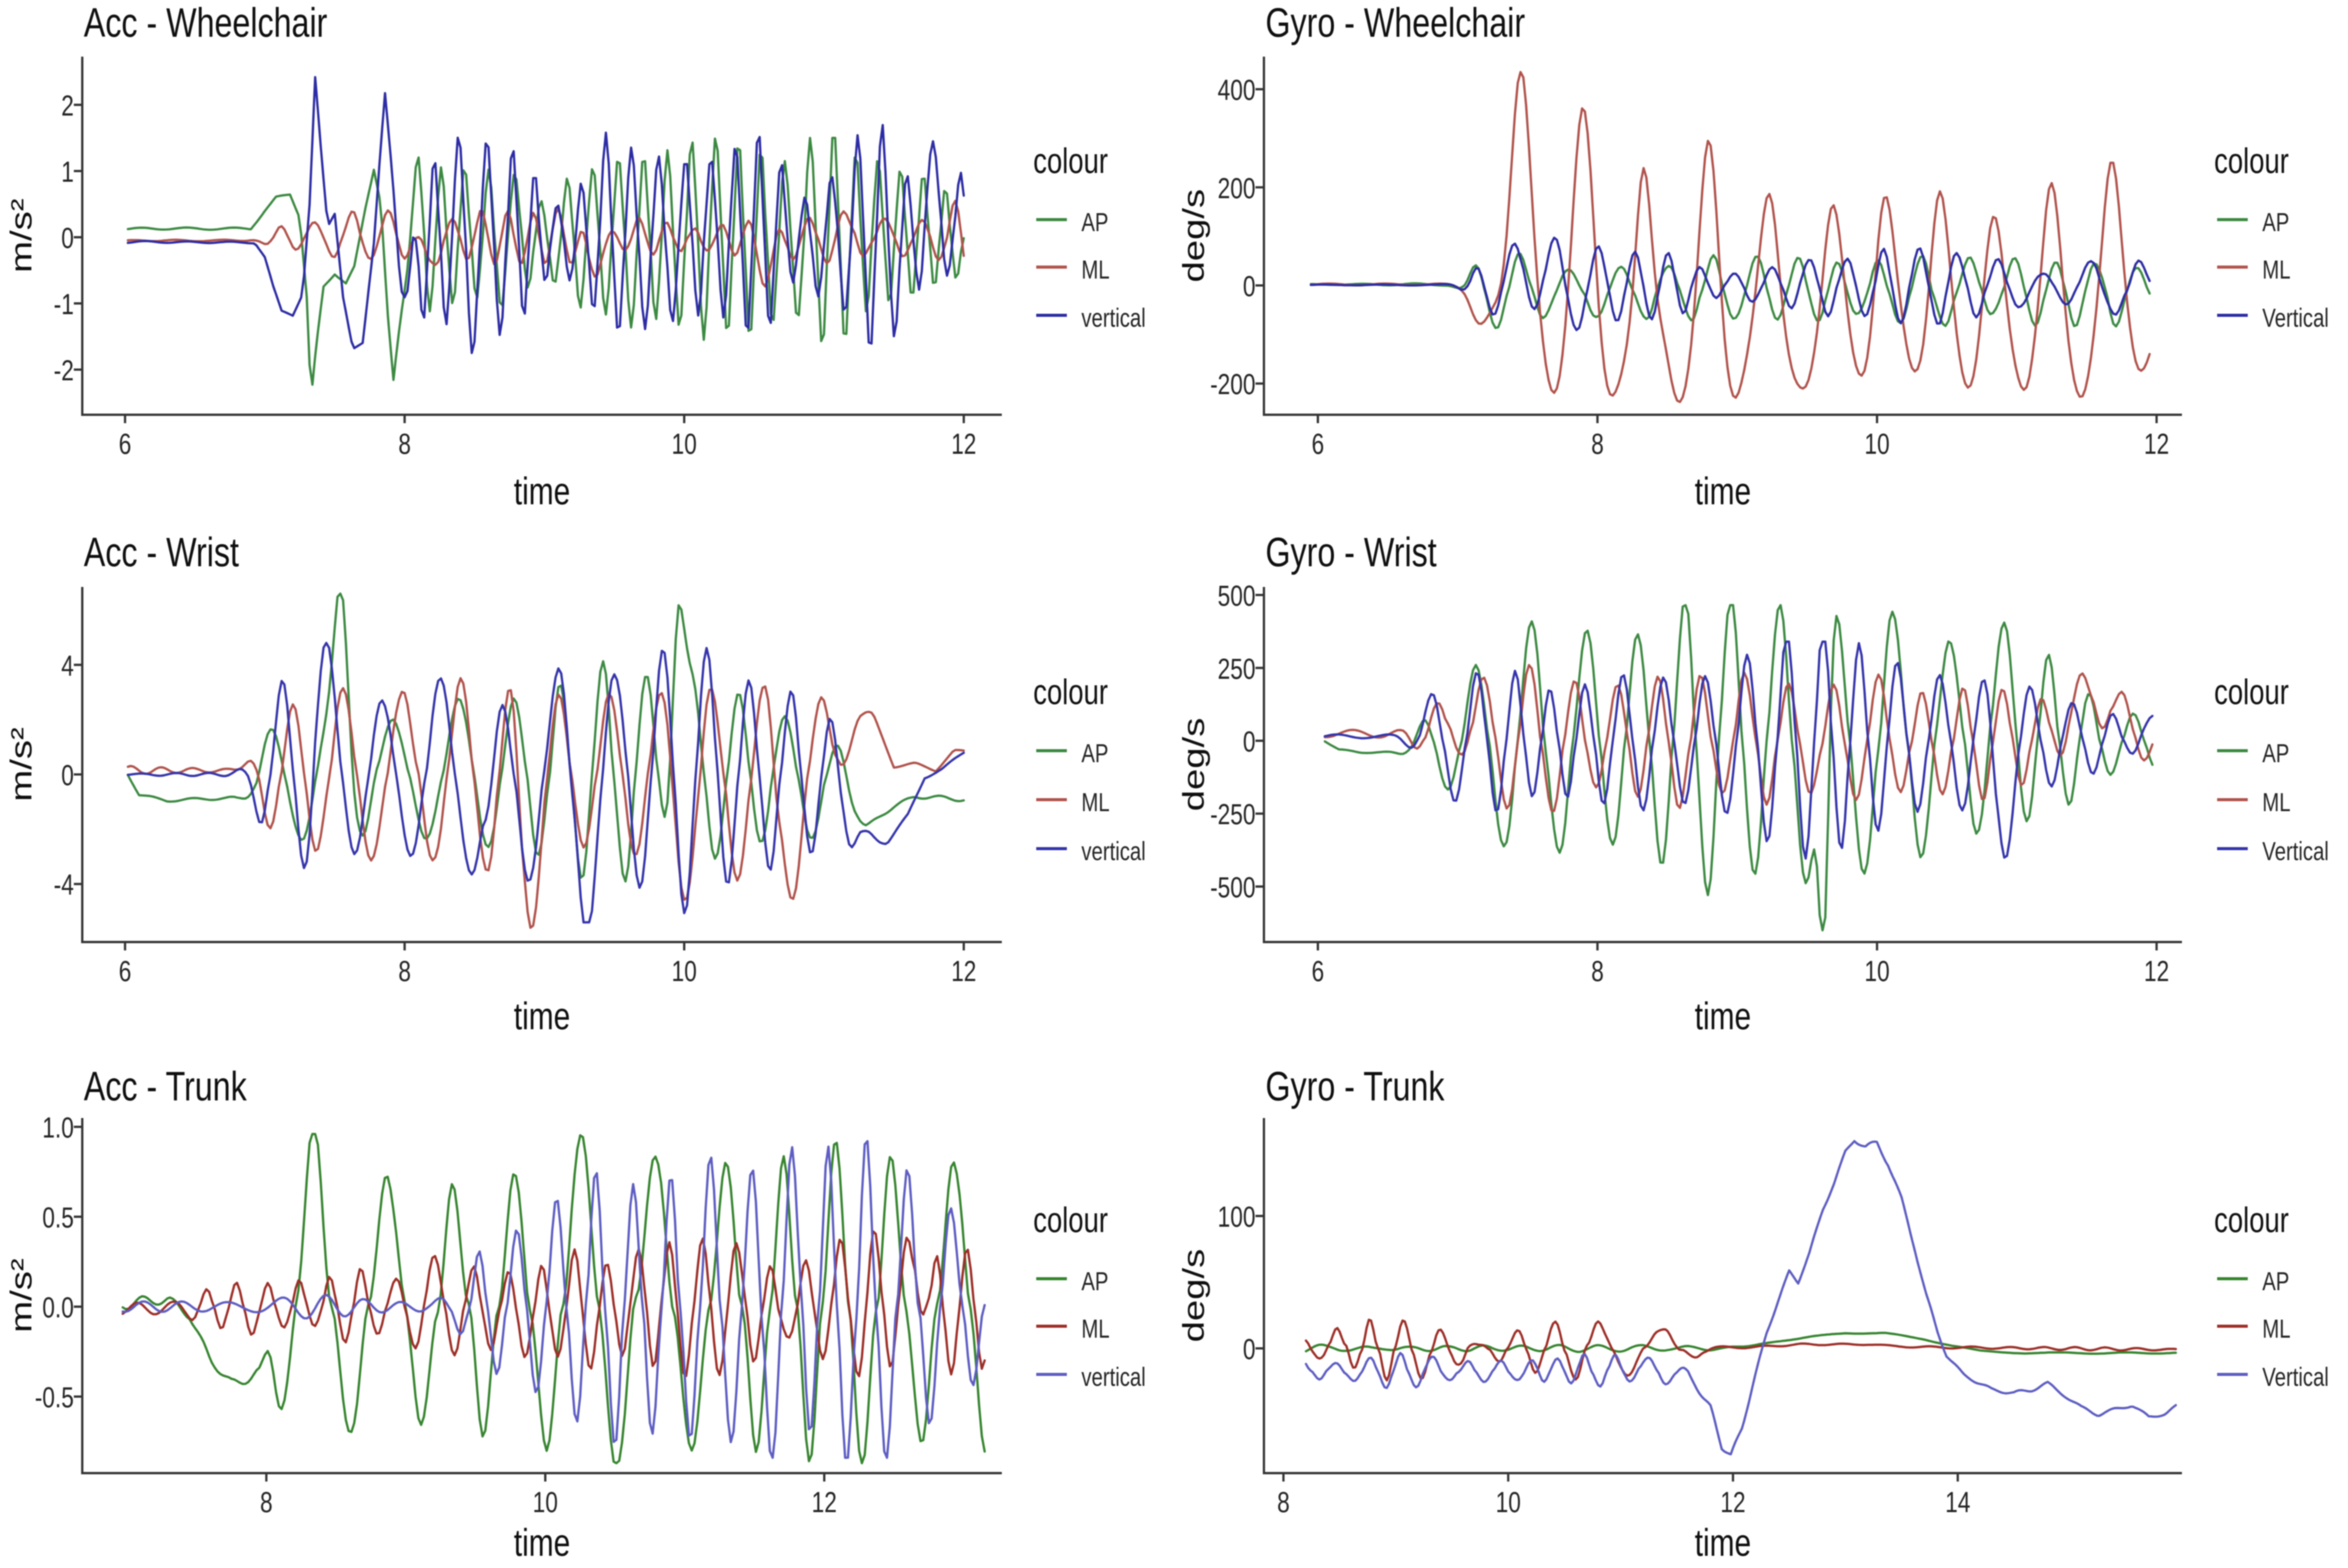  I want to click on svg-text: Acc - Trunk, so click(166, 1087).